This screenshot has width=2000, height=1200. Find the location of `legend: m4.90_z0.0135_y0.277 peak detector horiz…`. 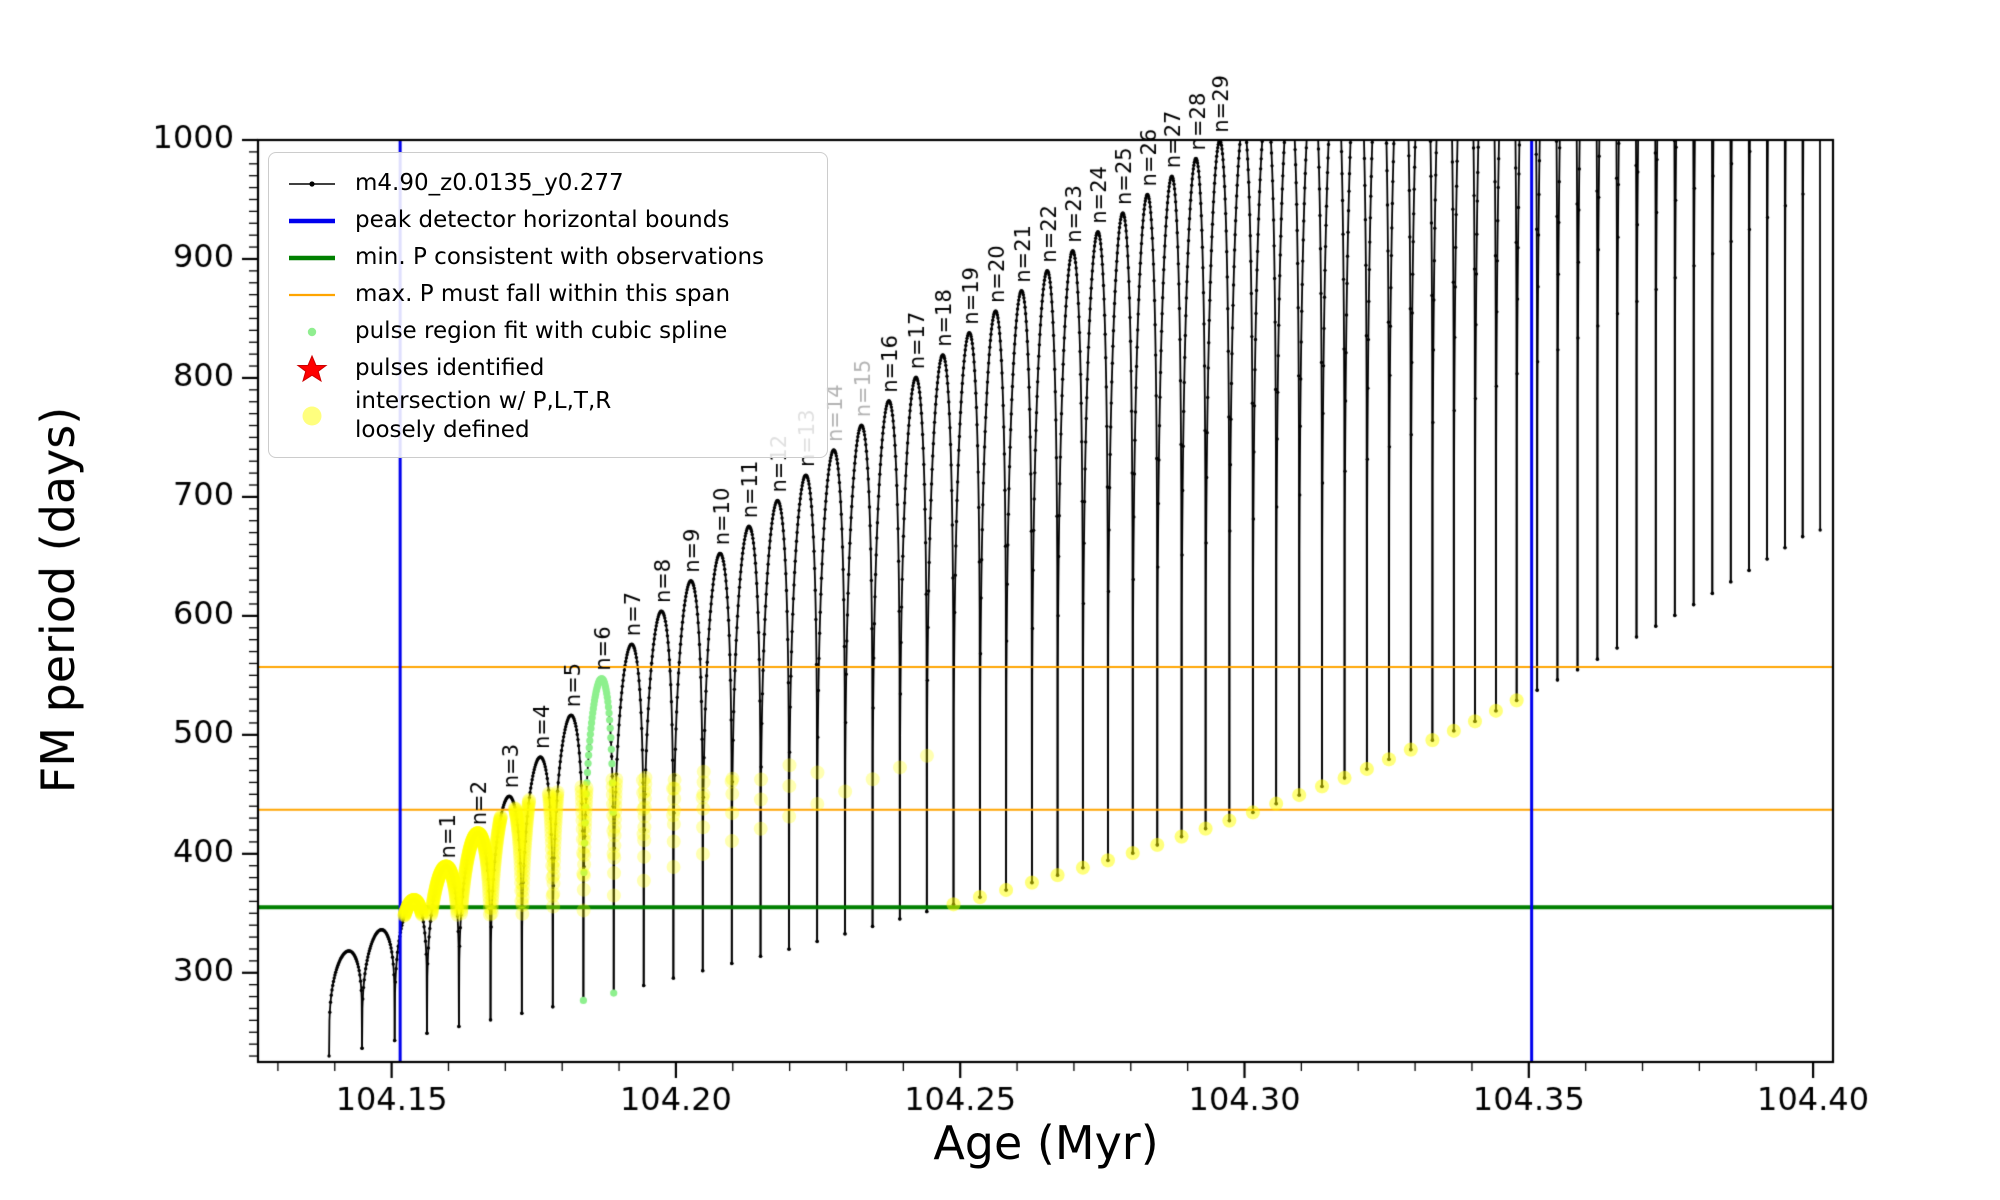

legend: m4.90_z0.0135_y0.277 peak detector horiz… is located at coordinates (548, 305).